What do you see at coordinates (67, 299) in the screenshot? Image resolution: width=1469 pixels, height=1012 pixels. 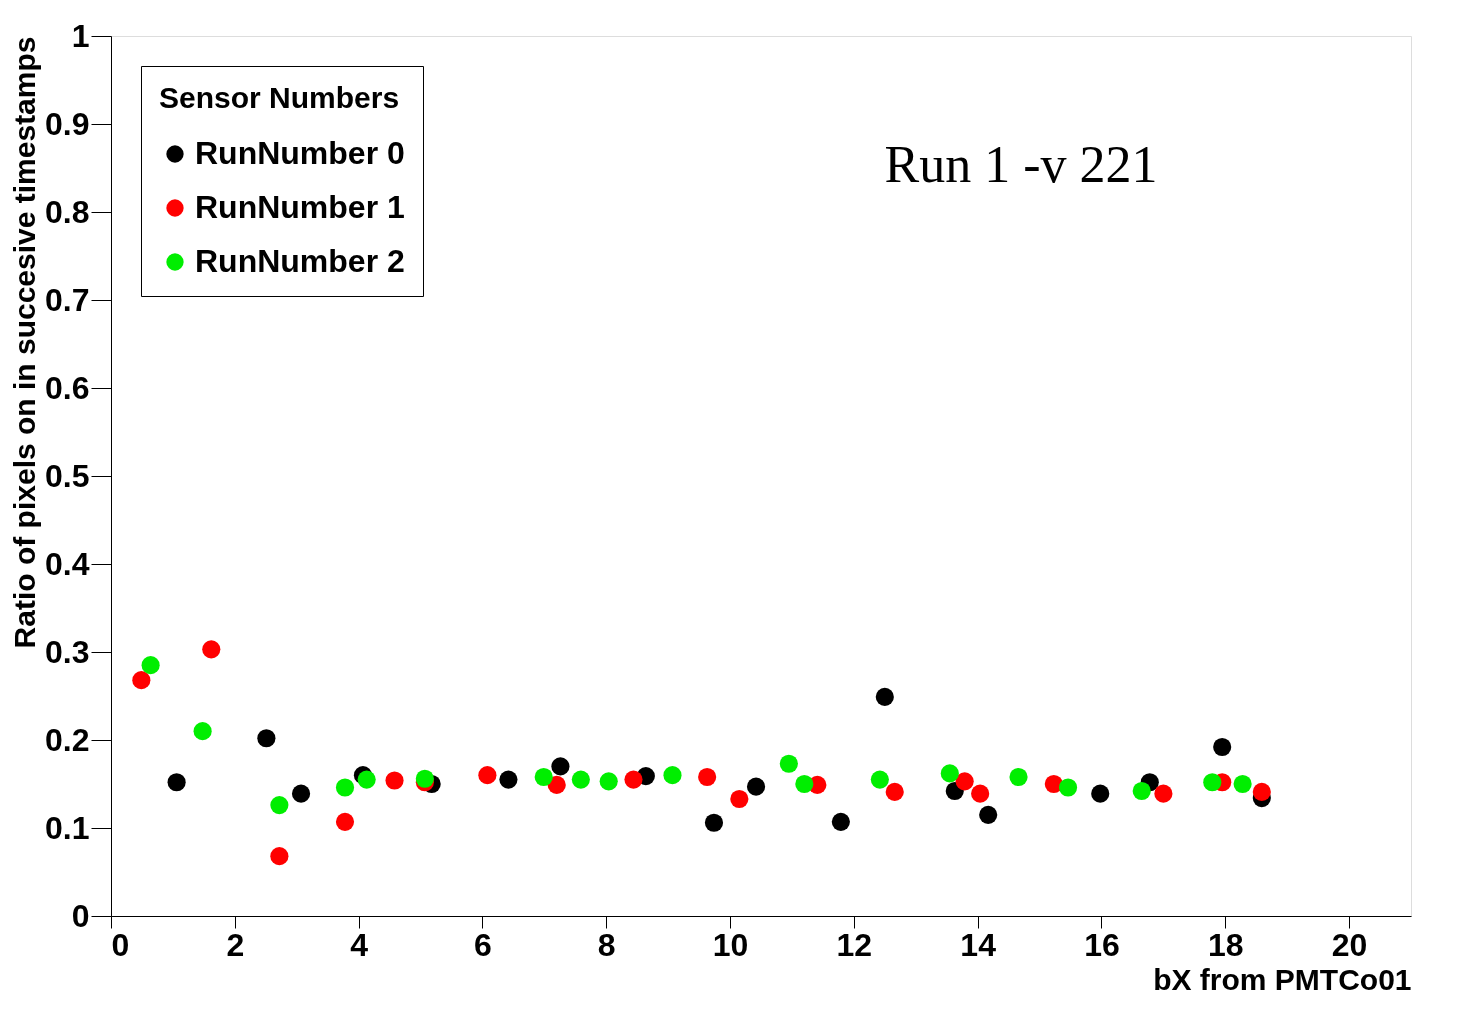 I see `y-tick-label: 0.7` at bounding box center [67, 299].